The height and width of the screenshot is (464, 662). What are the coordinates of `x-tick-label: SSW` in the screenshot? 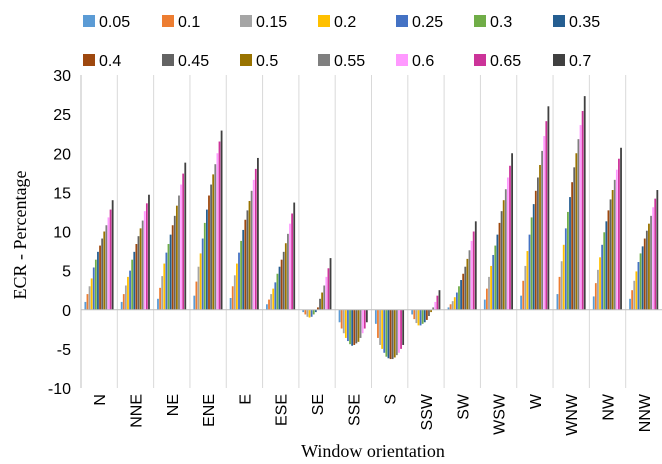 It's located at (427, 411).